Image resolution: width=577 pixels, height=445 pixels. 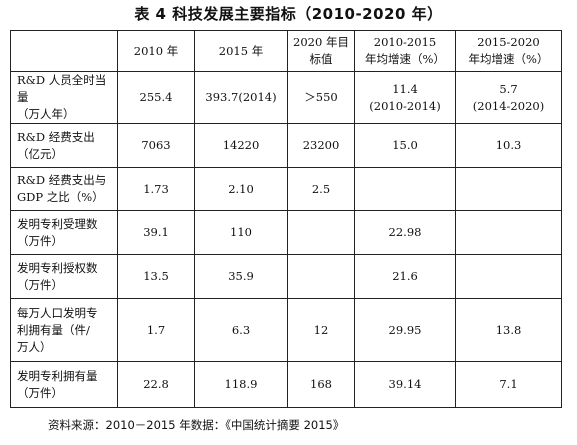 I want to click on header-growth-2010-2015: 2010-2015 年均增速（%）, so click(x=405, y=51).